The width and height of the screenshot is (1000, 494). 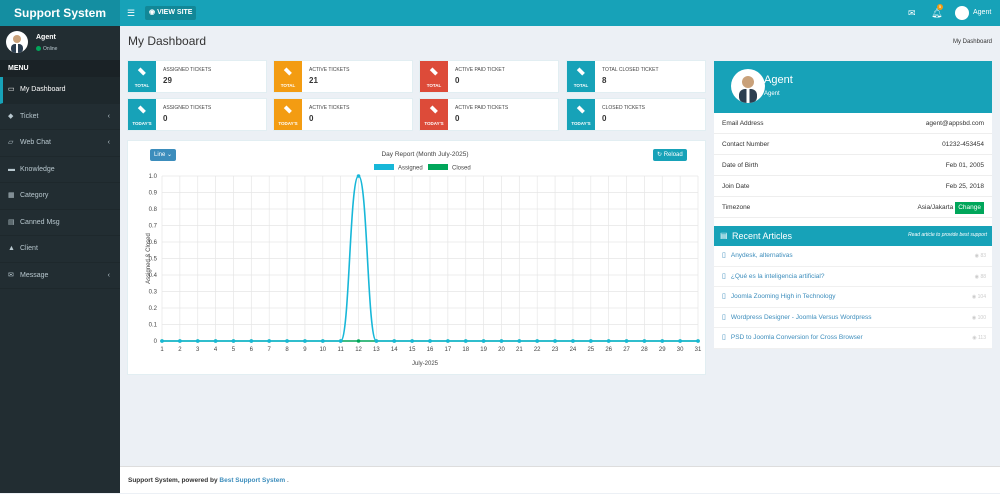 What do you see at coordinates (60, 143) in the screenshot?
I see `sidebar-item-web-chat: ▱ Web Chat ‹` at bounding box center [60, 143].